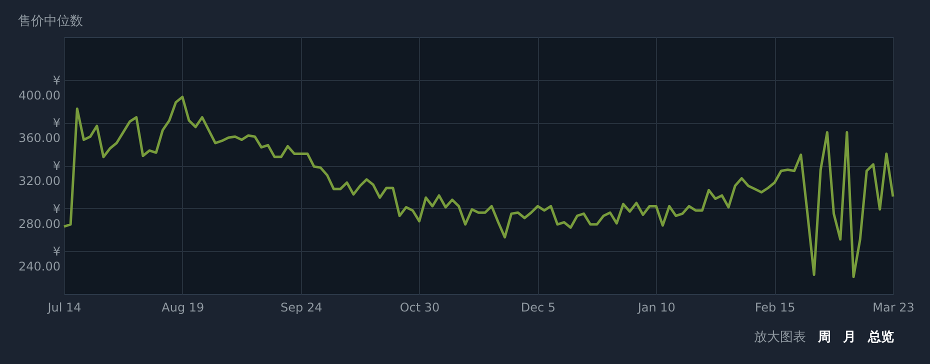 This screenshot has height=364, width=930. I want to click on x-tick-label: Dec 5, so click(538, 307).